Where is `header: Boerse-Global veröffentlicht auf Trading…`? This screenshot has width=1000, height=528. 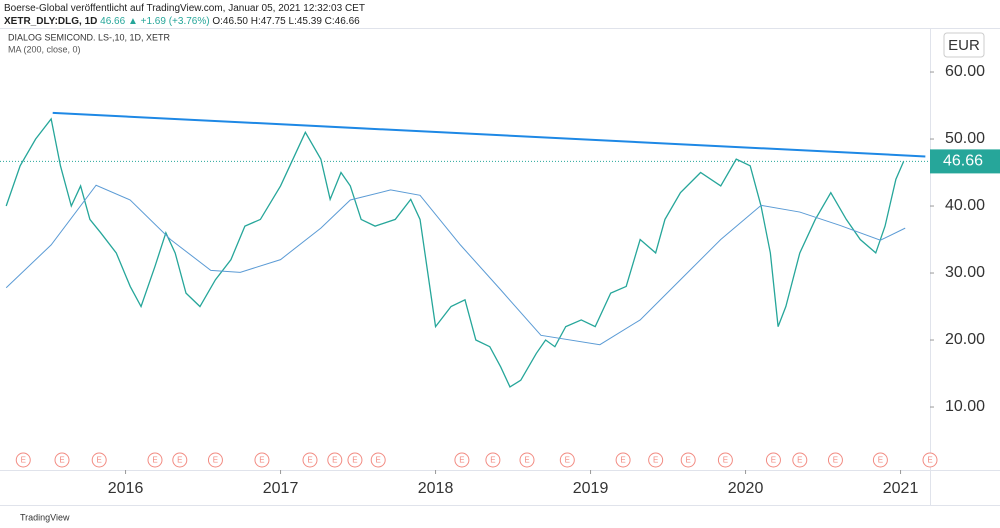 header: Boerse-Global veröffentlicht auf Trading… is located at coordinates (184, 15).